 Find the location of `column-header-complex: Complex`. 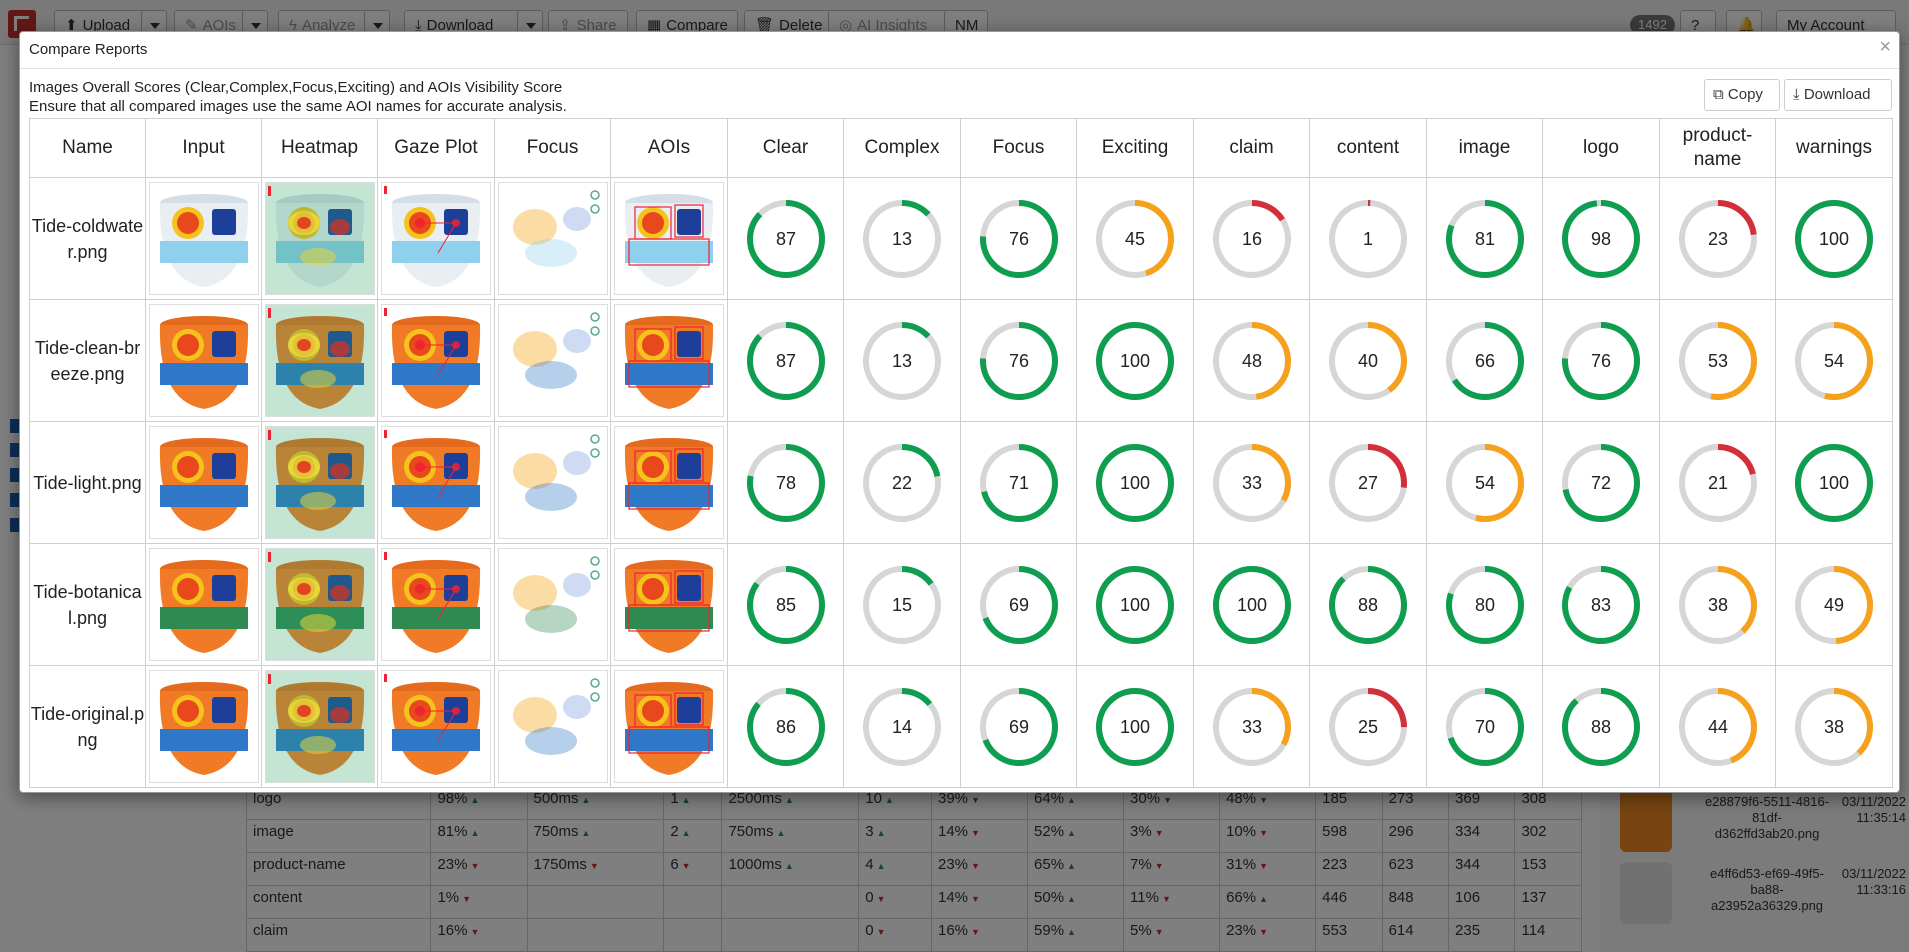

column-header-complex: Complex is located at coordinates (902, 148).